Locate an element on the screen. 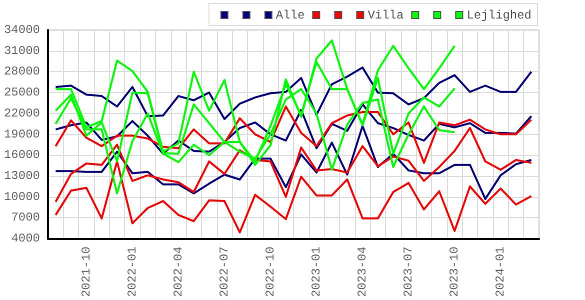 The height and width of the screenshot is (300, 585). y-tick-label: 4000 is located at coordinates (25, 239).